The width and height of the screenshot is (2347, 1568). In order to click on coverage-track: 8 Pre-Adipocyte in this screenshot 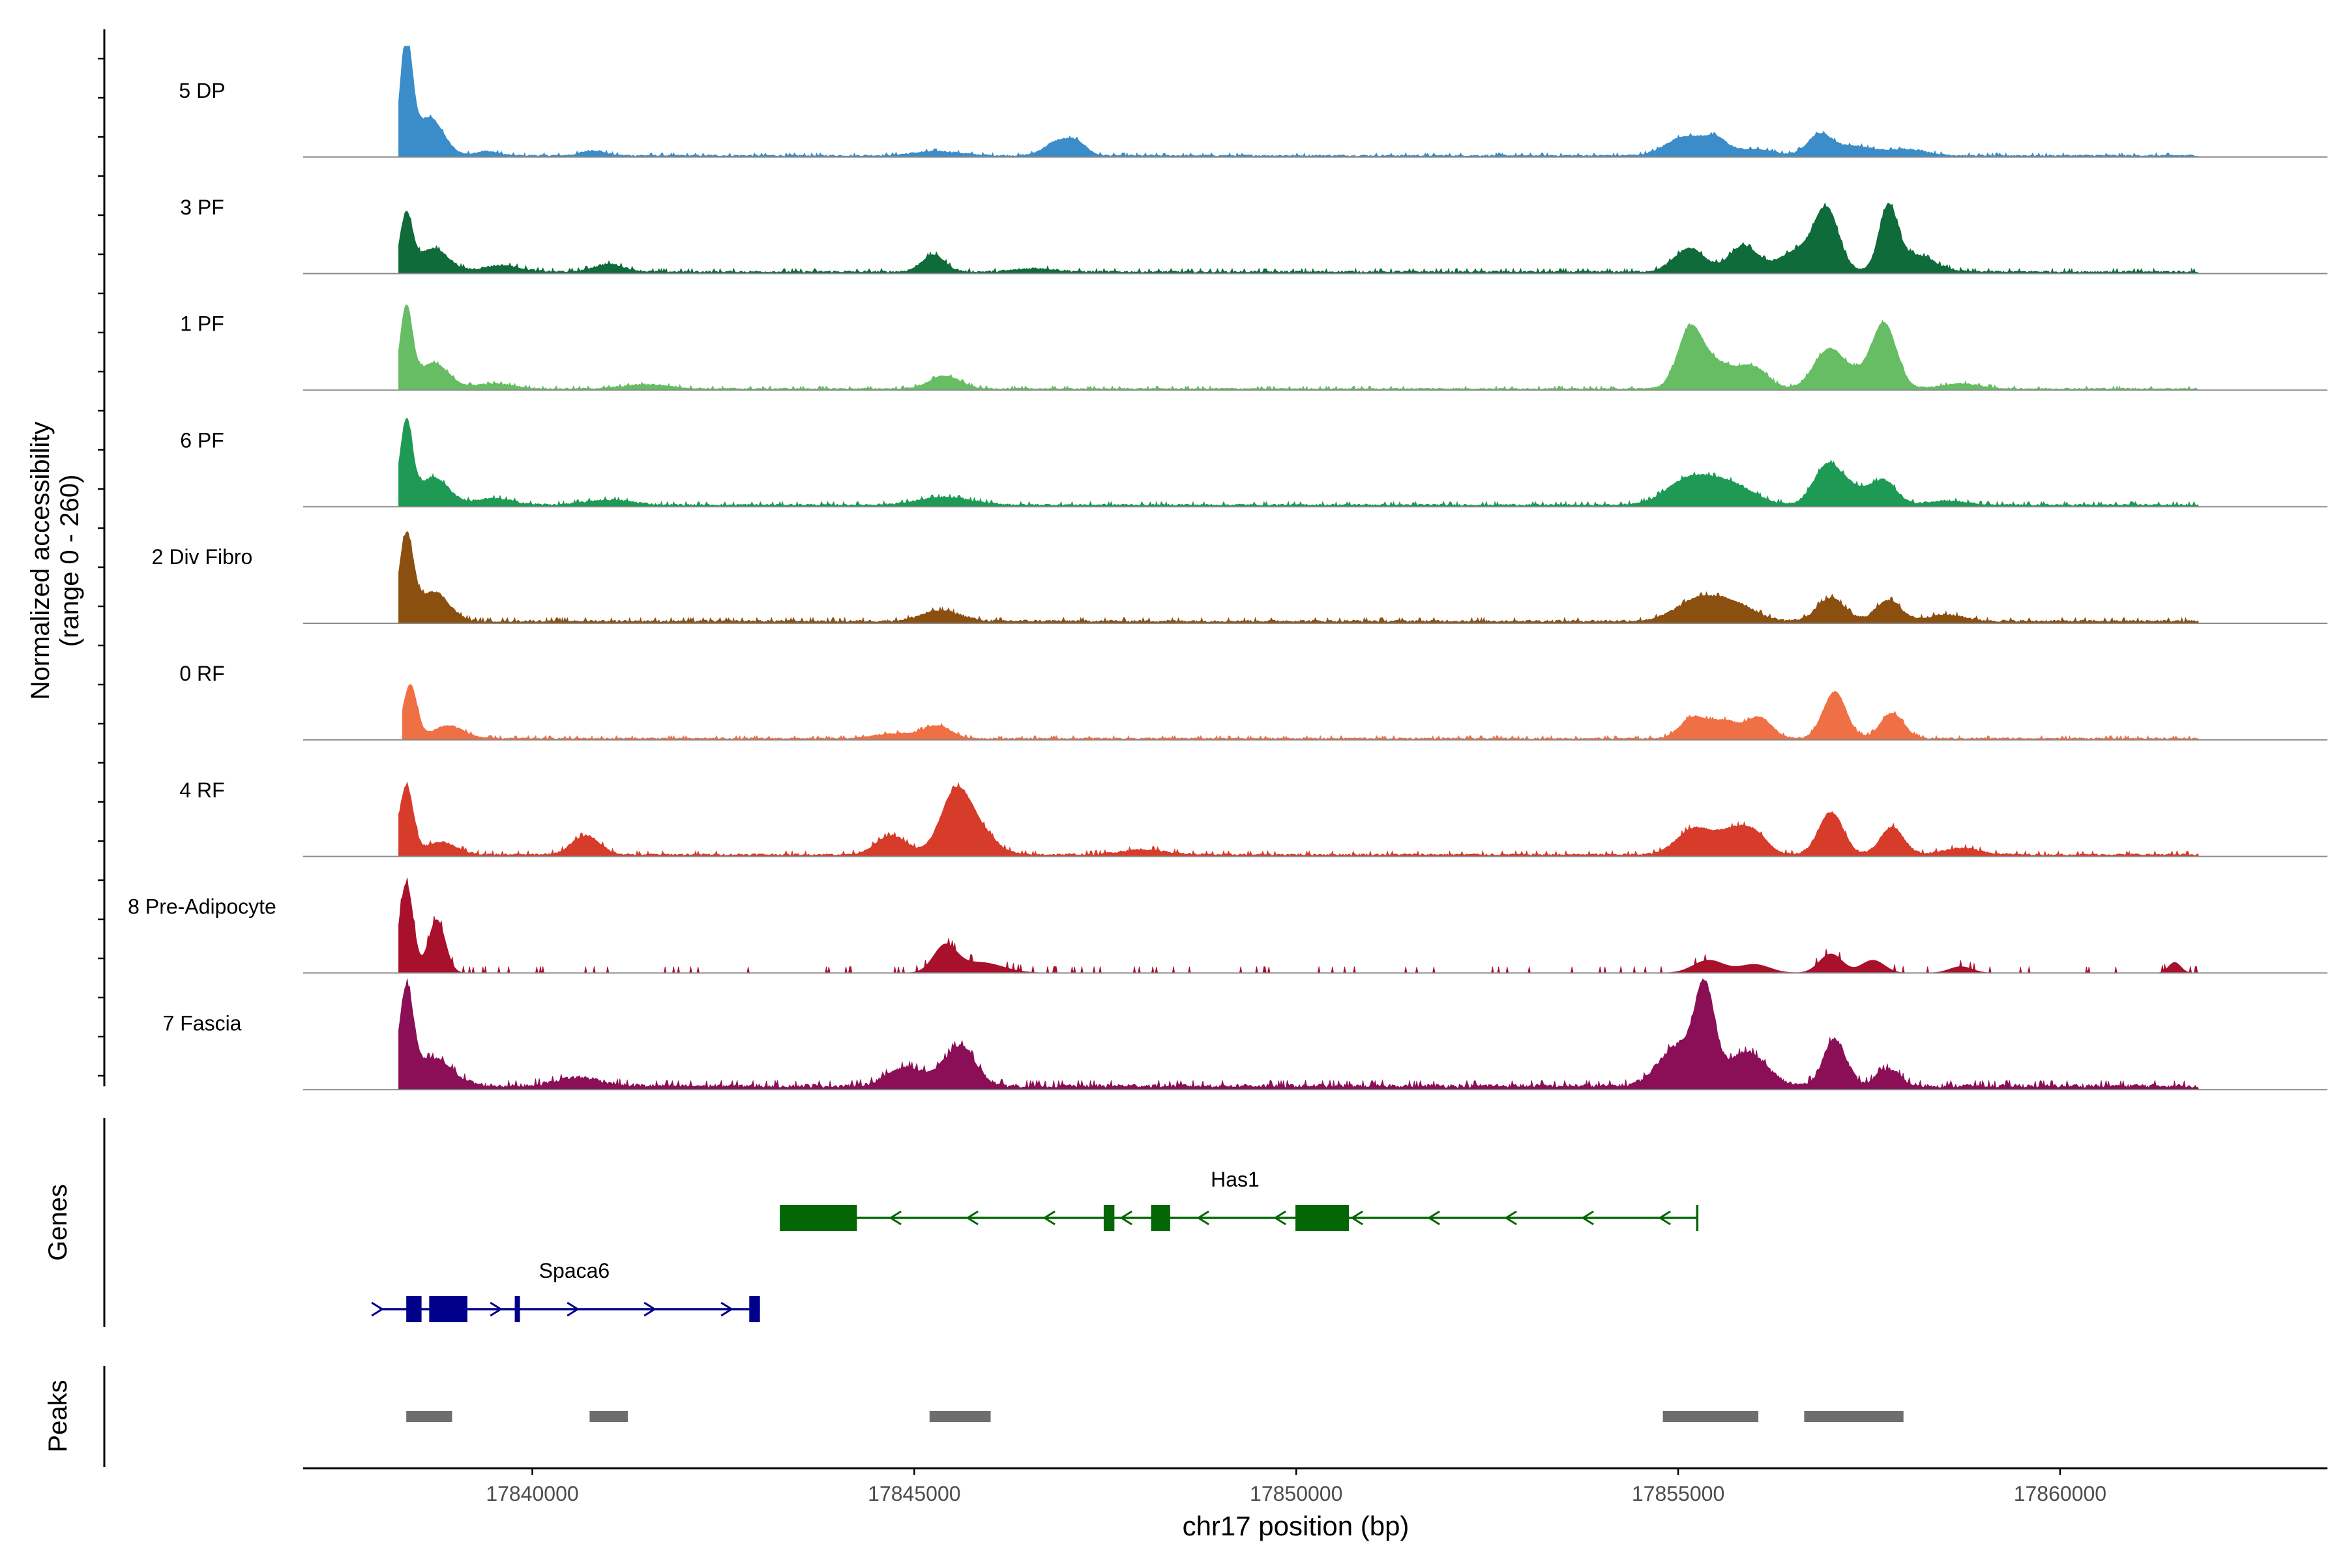, I will do `click(1227, 926)`.